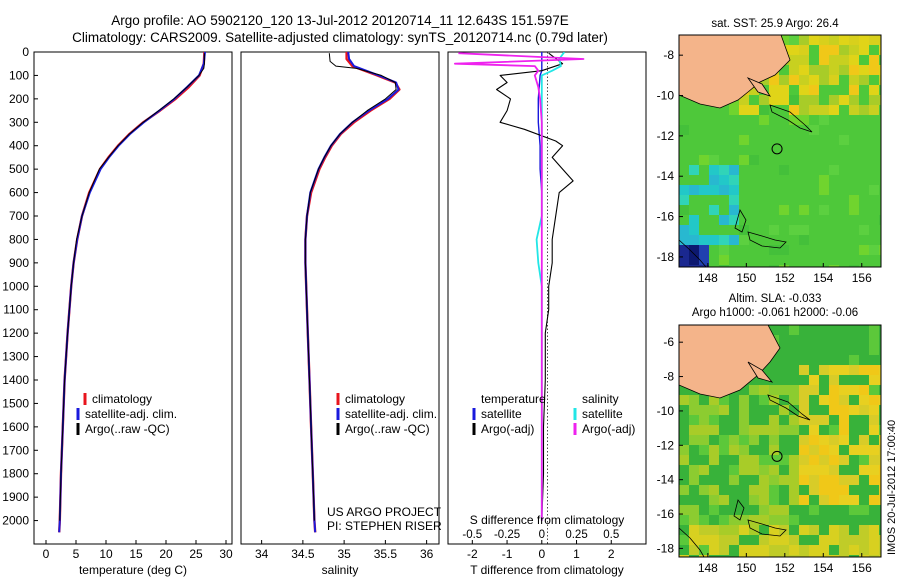 The height and width of the screenshot is (580, 900). I want to click on salinity-xlabel: salinity, so click(340, 570).